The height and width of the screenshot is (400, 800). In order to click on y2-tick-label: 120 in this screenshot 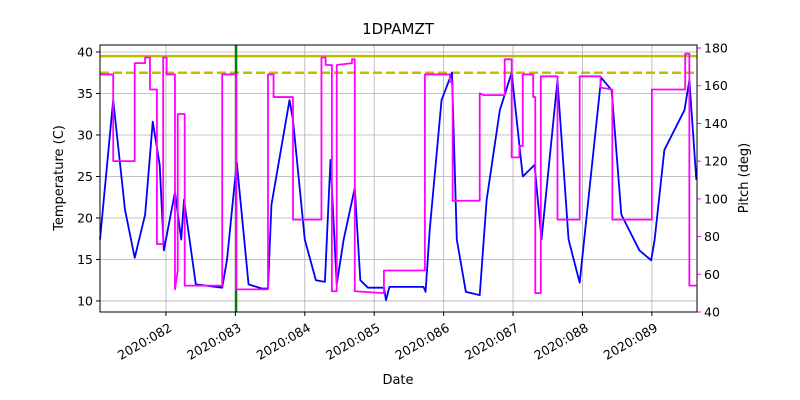, I will do `click(716, 161)`.